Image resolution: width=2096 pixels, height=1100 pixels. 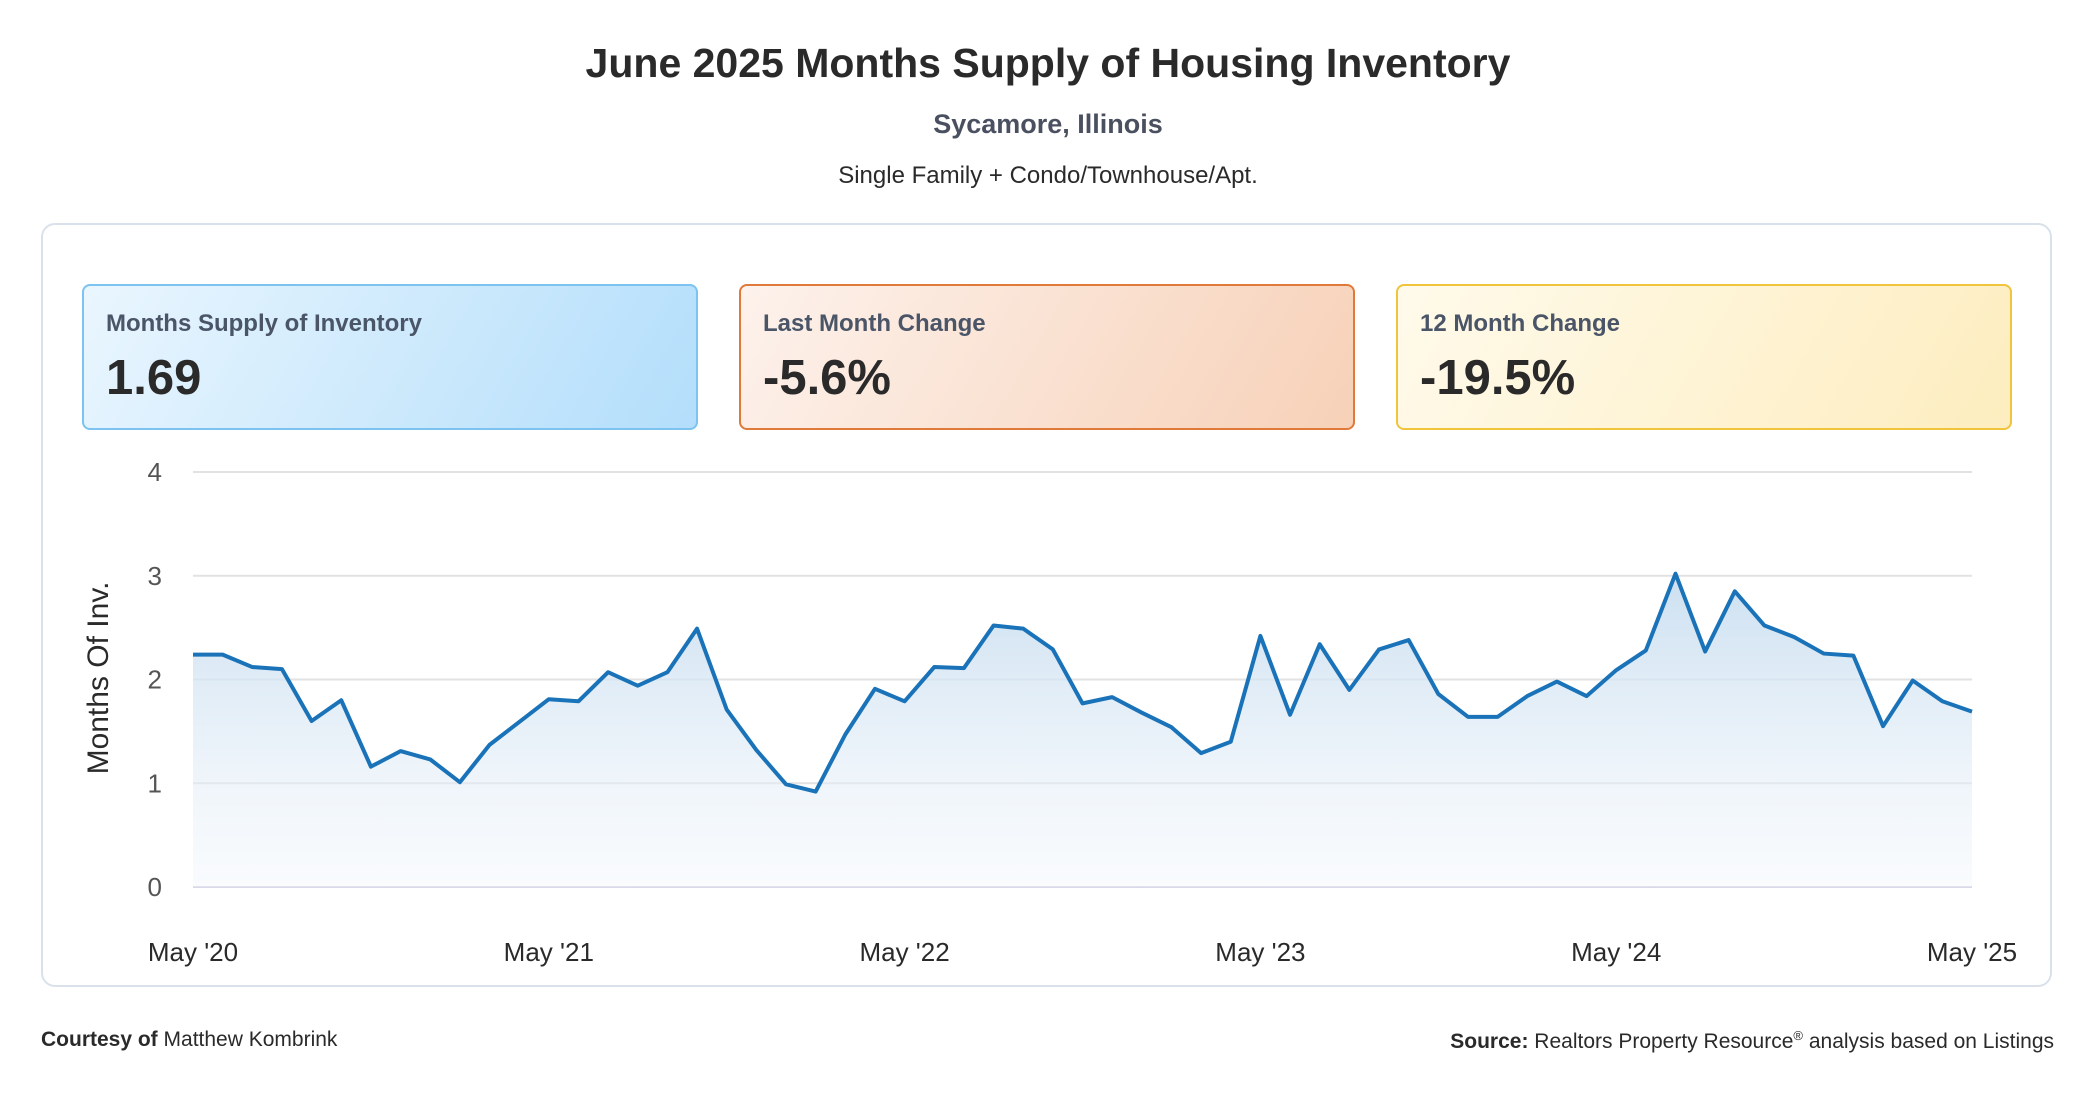 I want to click on courtesy-label: Courtesy of, so click(x=99, y=1039).